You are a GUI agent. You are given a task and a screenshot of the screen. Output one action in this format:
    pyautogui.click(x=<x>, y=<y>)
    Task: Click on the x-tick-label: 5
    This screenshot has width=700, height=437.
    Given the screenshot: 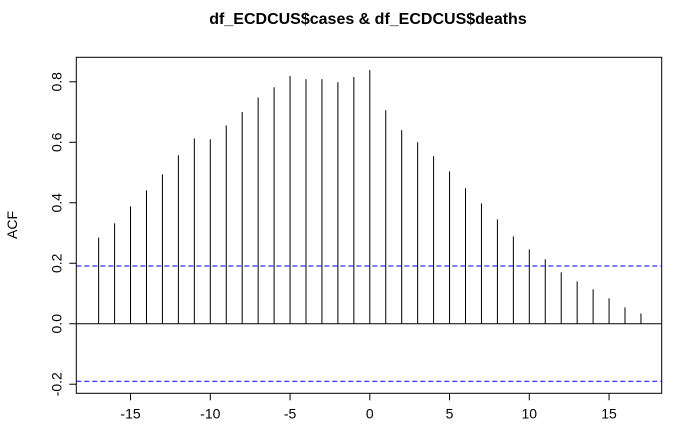 What is the action you would take?
    pyautogui.click(x=450, y=413)
    